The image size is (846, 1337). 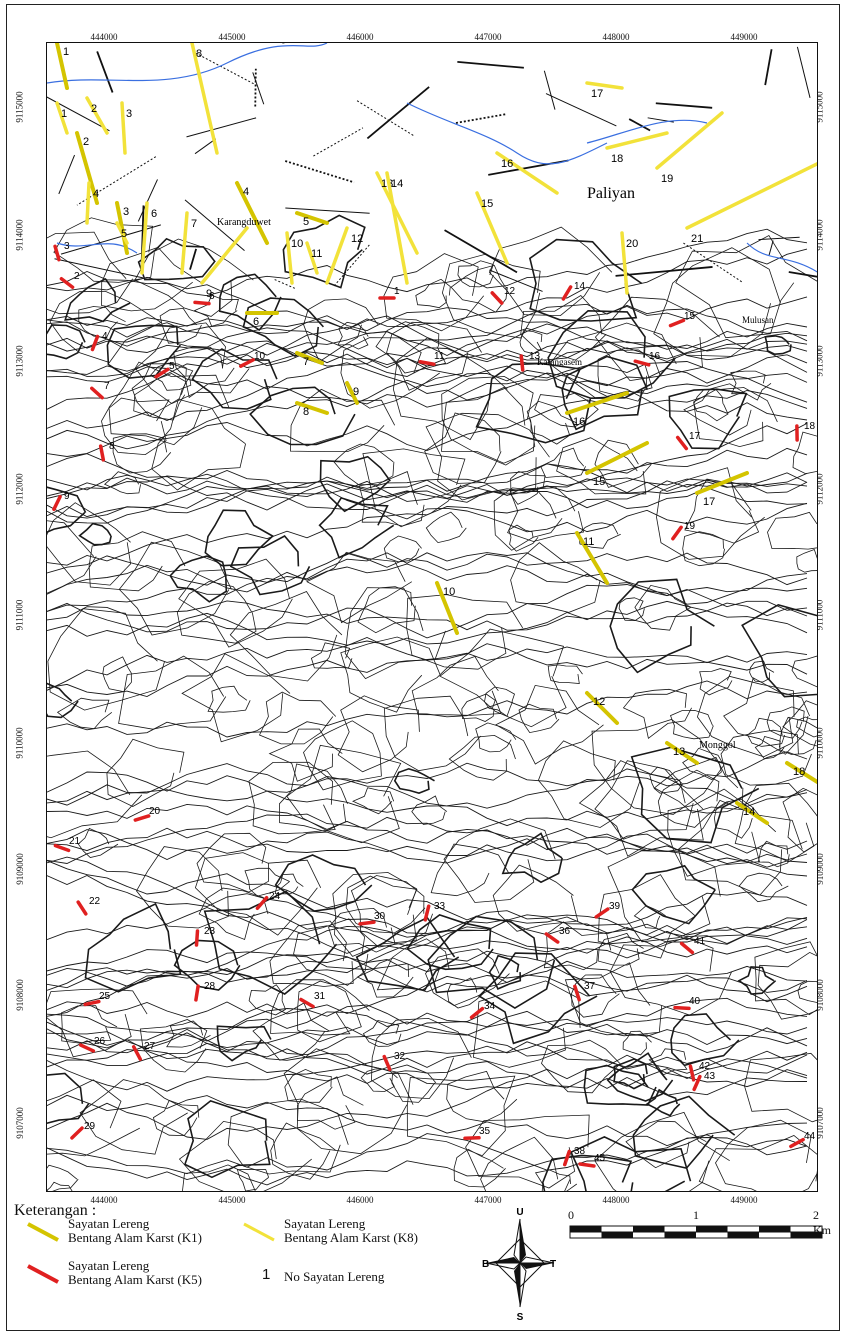 I want to click on k5-section-label: 30, so click(x=380, y=916).